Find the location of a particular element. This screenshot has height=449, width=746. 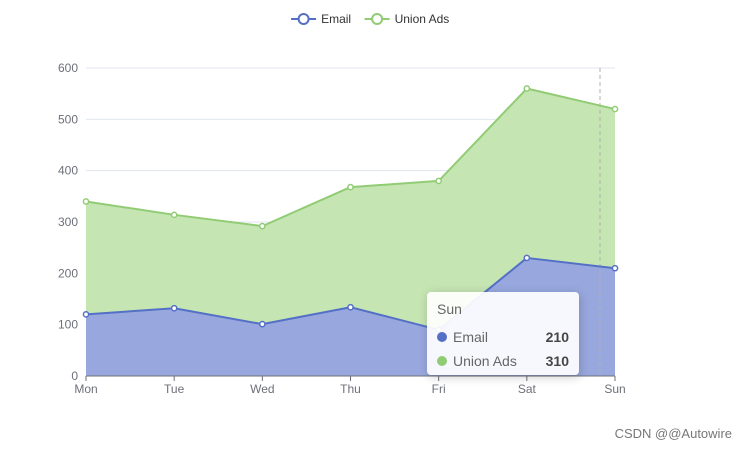

y-tick-label: 300 is located at coordinates (68, 222).